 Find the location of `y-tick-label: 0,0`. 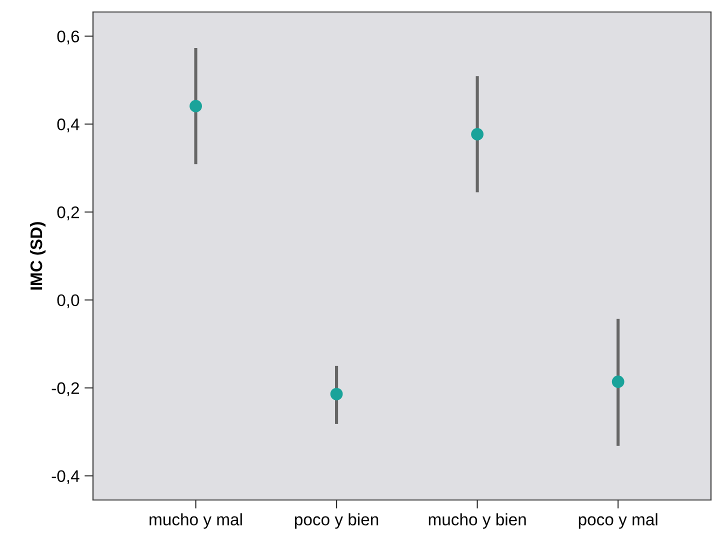

y-tick-label: 0,0 is located at coordinates (68, 301).